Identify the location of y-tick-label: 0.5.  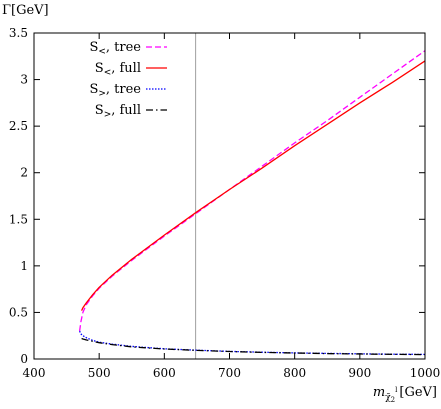
(18, 312).